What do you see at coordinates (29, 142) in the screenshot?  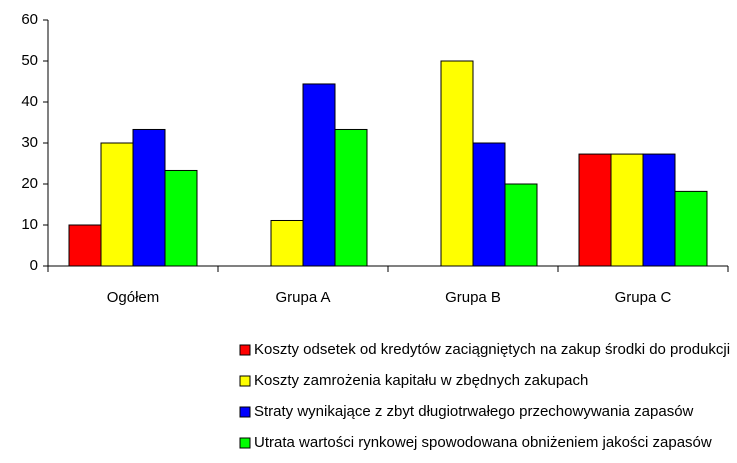 I see `y-tick-label: 30` at bounding box center [29, 142].